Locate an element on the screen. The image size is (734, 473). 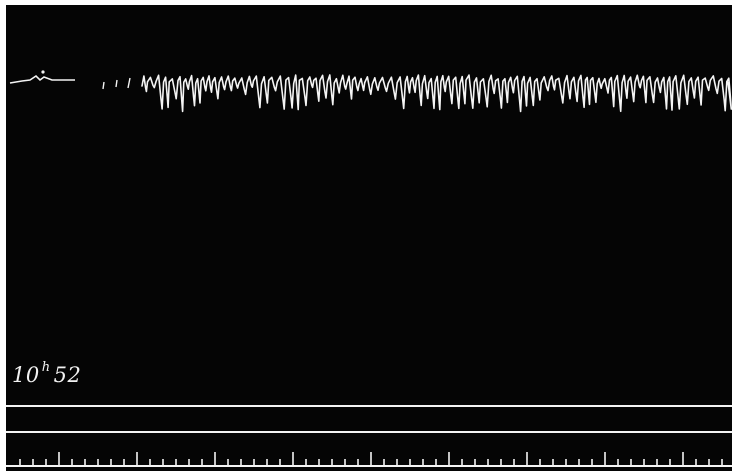
contraction-trace is located at coordinates (437, 93).